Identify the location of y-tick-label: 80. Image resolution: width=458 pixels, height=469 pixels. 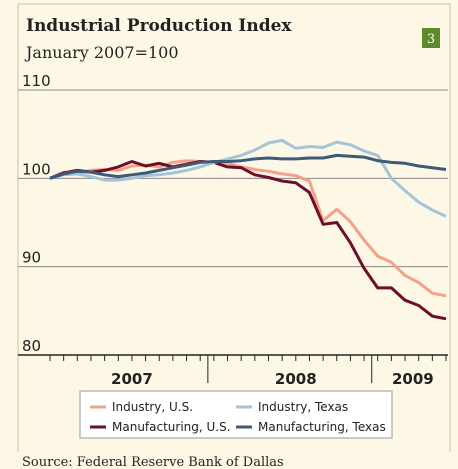
(31, 346).